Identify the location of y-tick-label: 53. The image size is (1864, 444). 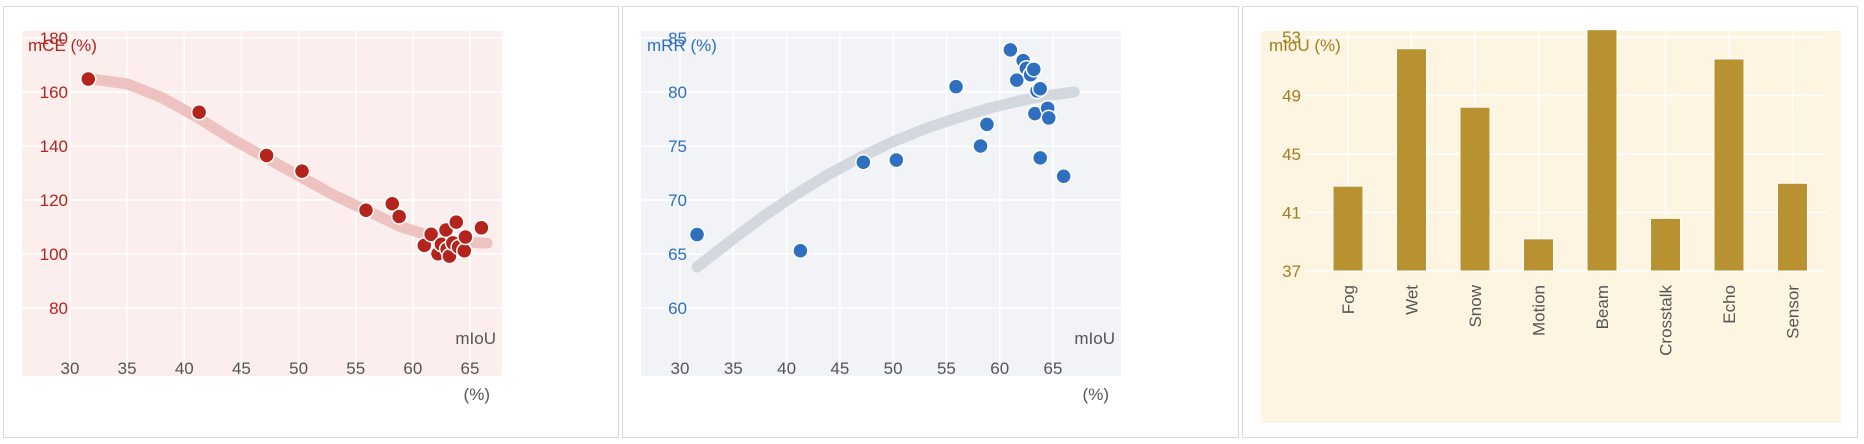
(1291, 37).